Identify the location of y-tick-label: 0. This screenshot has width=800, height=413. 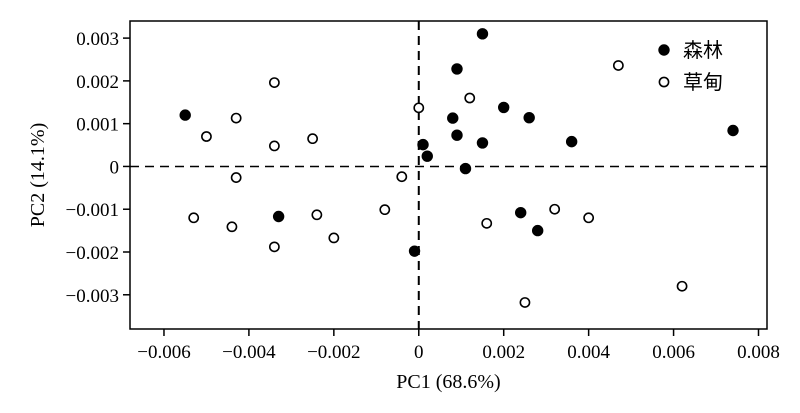
(115, 167).